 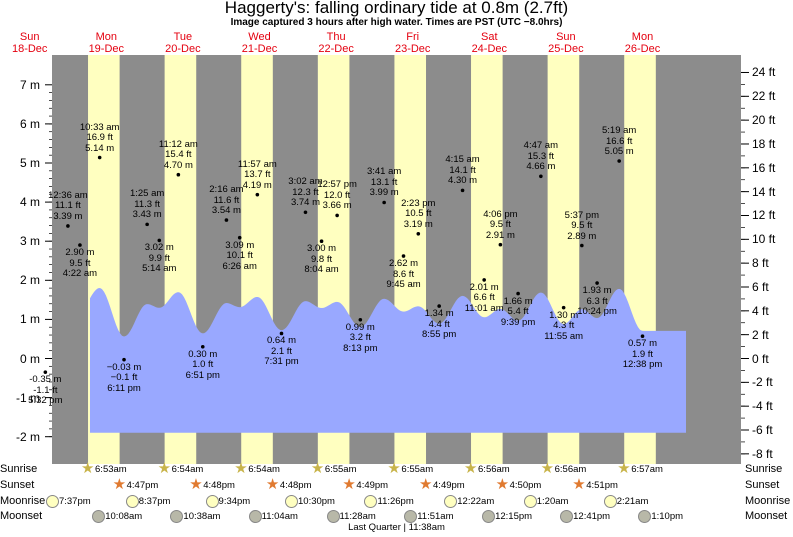 What do you see at coordinates (178, 154) in the screenshot?
I see `high-tide-label: 11:12 am 15.4 ft 4.70 m` at bounding box center [178, 154].